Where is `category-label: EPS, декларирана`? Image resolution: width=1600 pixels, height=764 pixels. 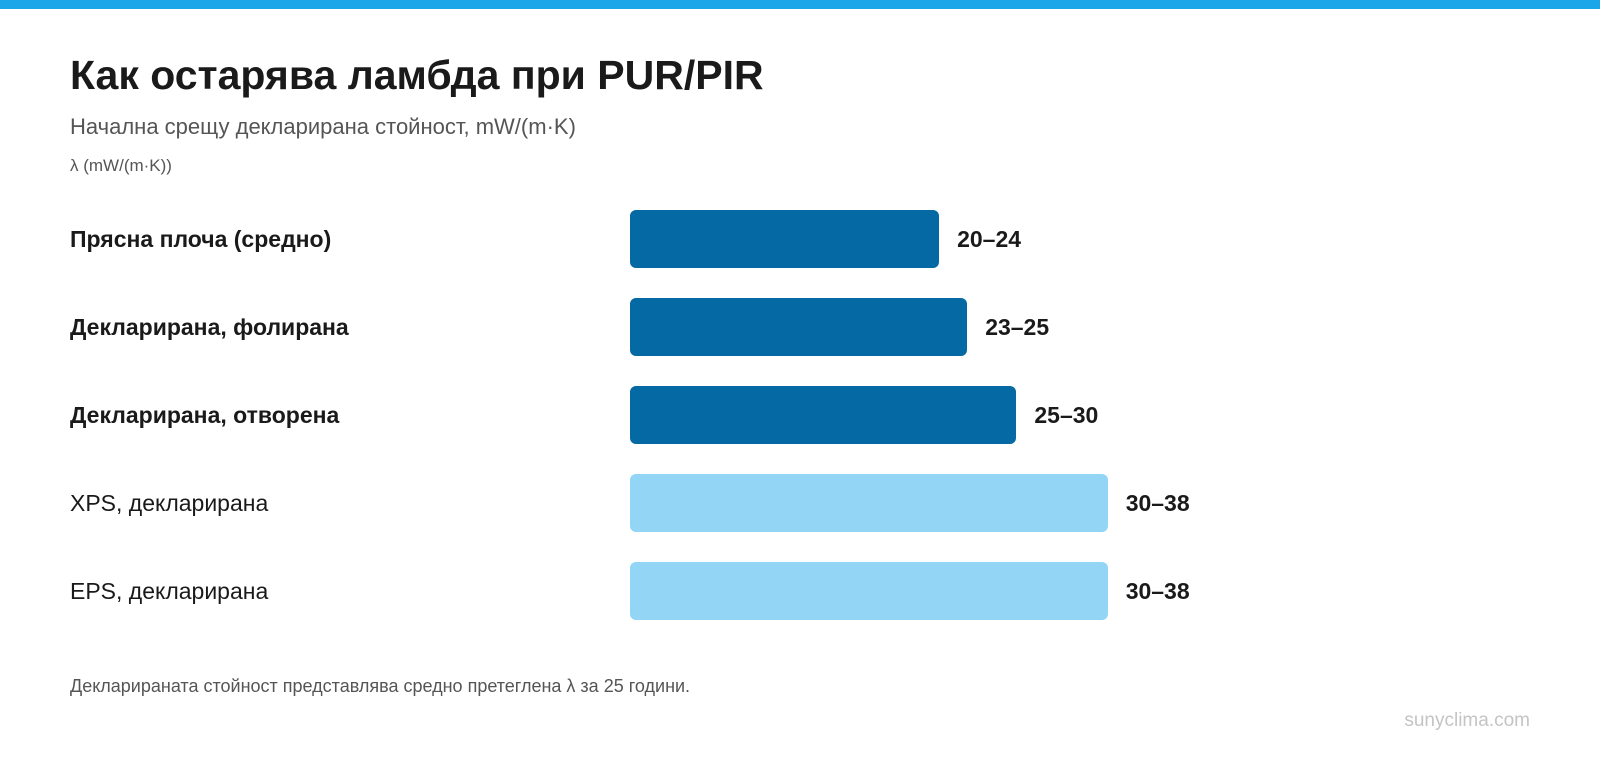 category-label: EPS, декларирана is located at coordinates (169, 591).